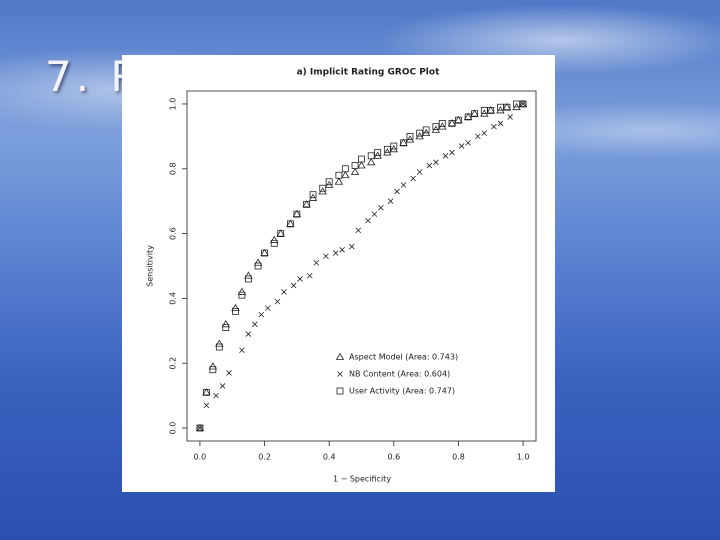 The height and width of the screenshot is (540, 720). I want to click on y-tick-label: 0.4, so click(173, 298).